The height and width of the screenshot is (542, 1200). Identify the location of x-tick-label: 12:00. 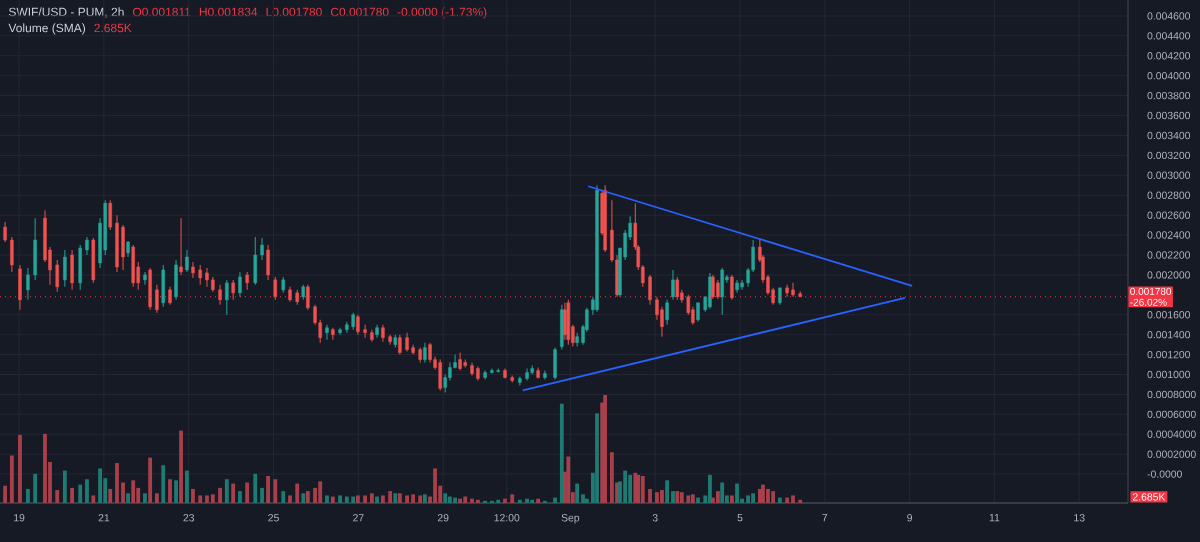
(507, 518).